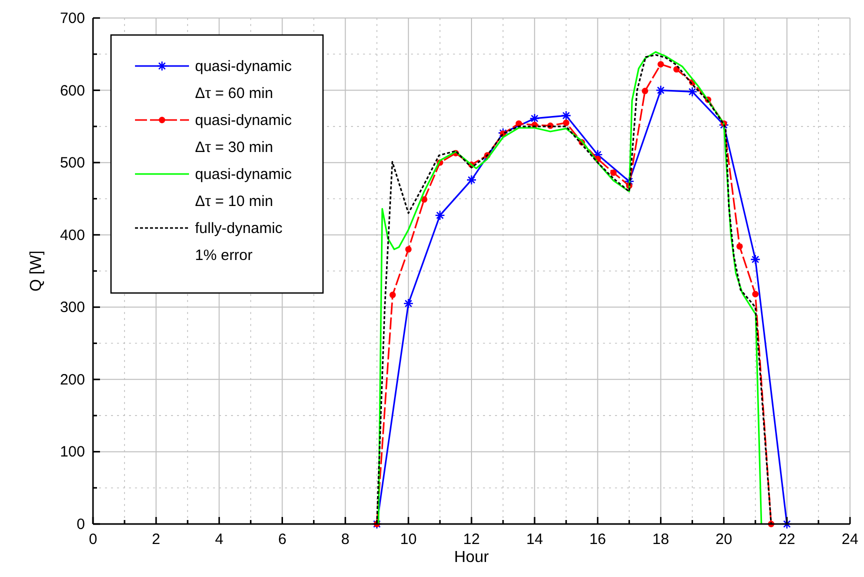 The height and width of the screenshot is (577, 864). Describe the element at coordinates (72, 452) in the screenshot. I see `y-tick-label: 100` at that location.